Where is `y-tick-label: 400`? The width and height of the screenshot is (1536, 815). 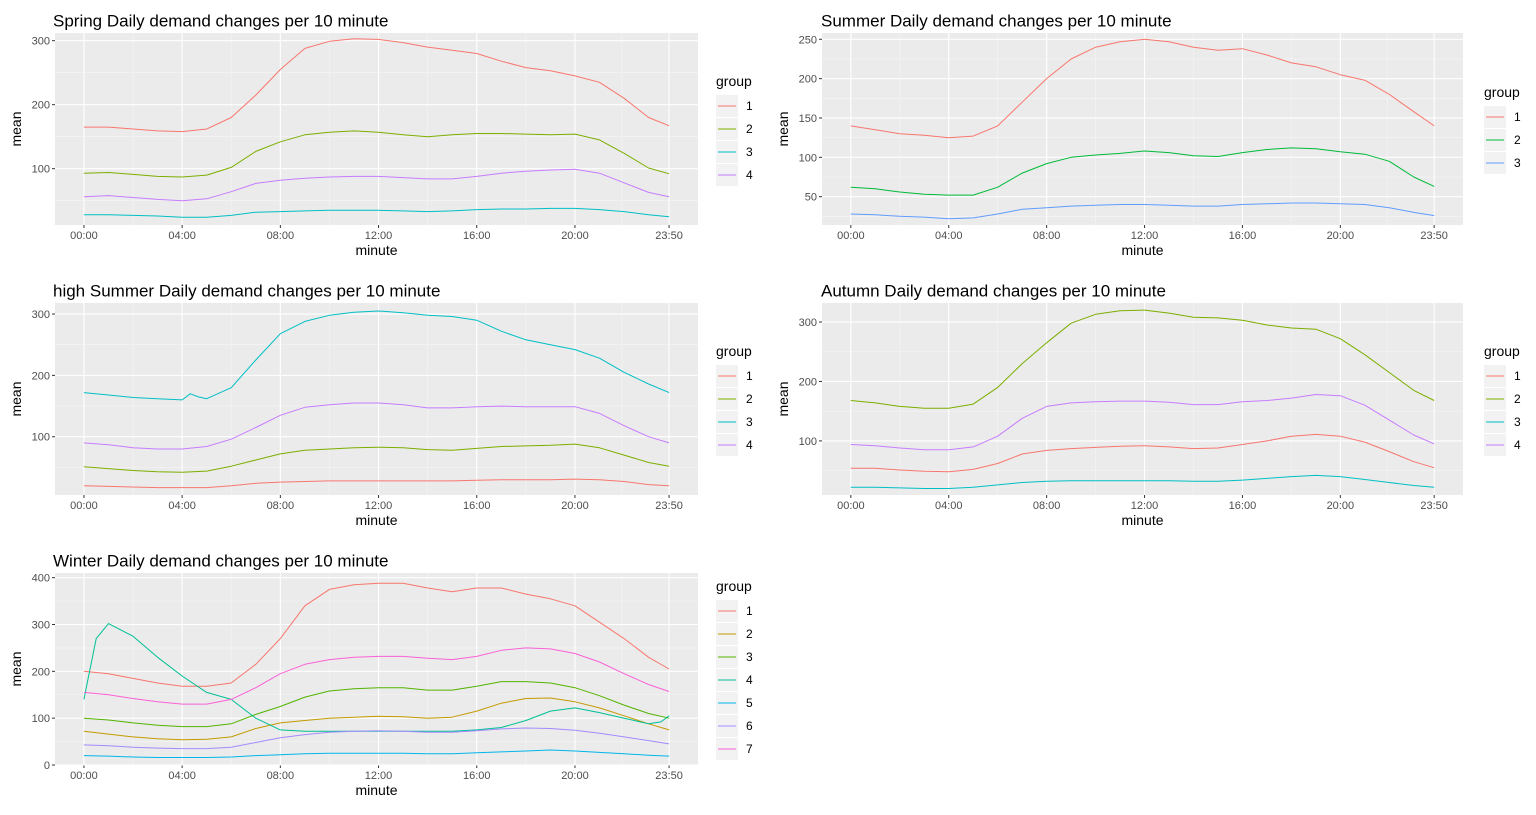 y-tick-label: 400 is located at coordinates (41, 579).